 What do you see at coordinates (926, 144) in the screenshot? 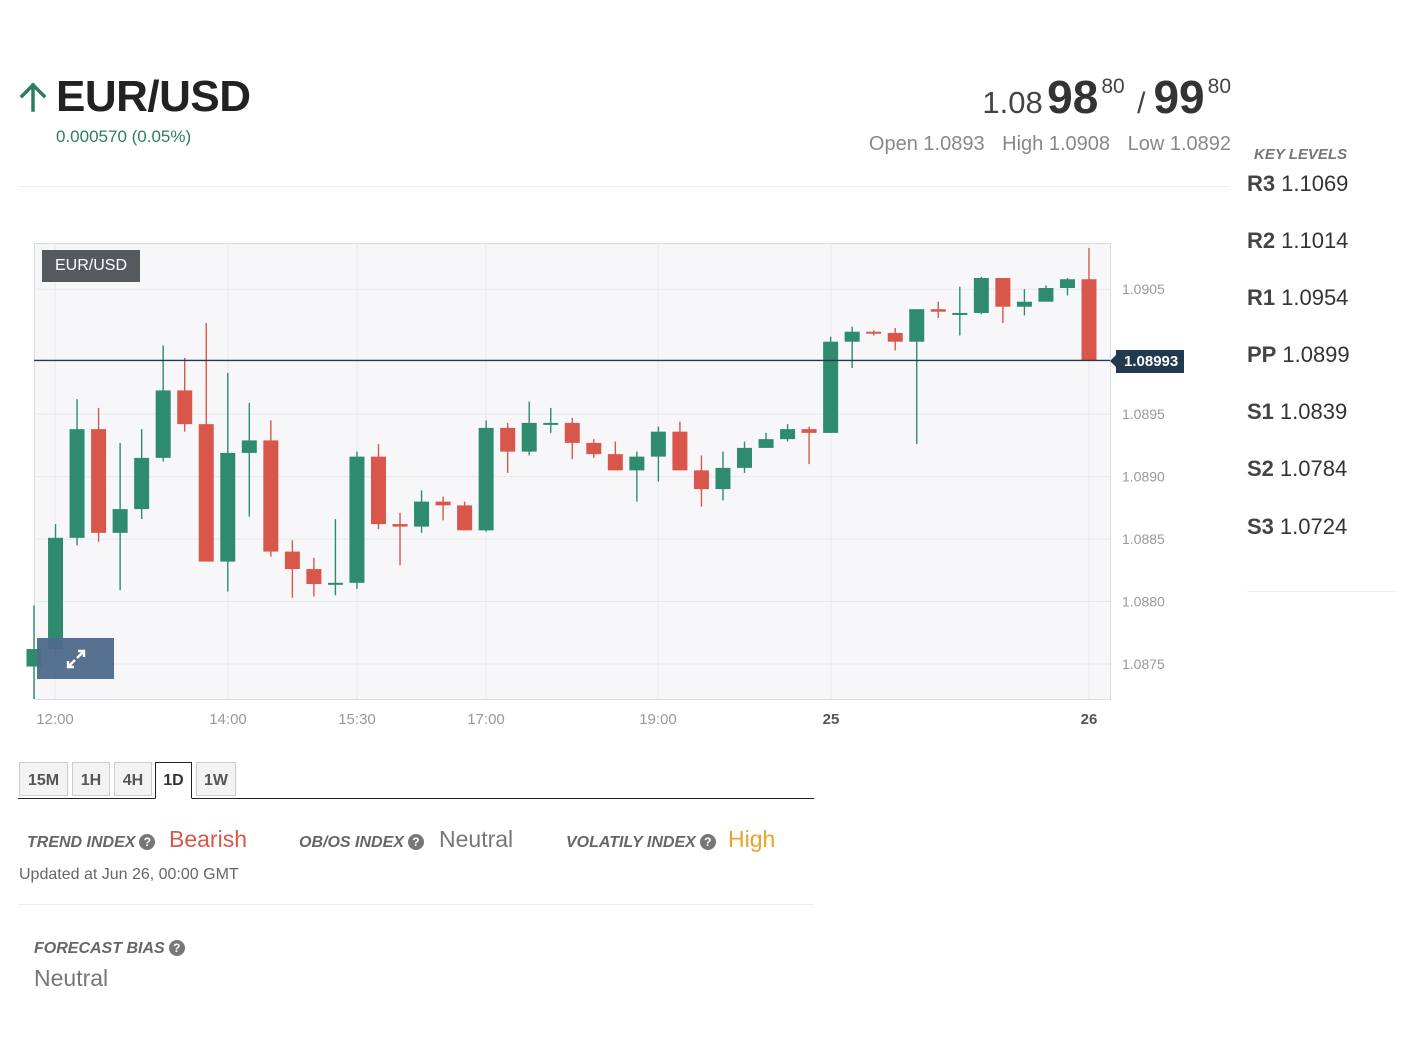
I see `open-value: Open 1.0893` at bounding box center [926, 144].